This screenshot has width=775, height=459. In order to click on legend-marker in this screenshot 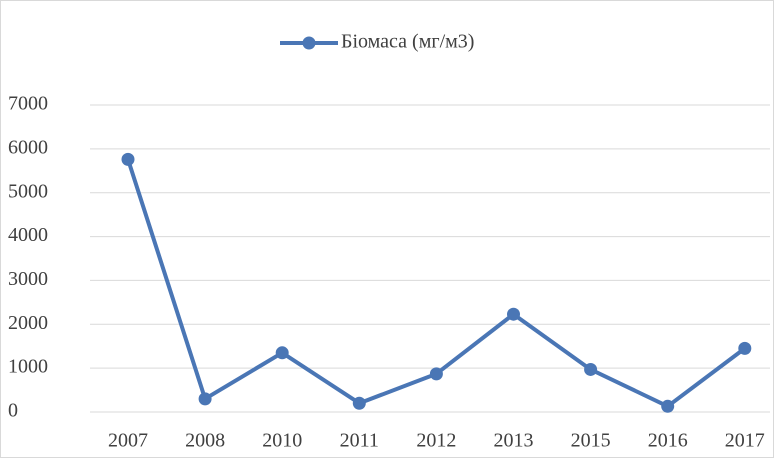, I will do `click(309, 43)`.